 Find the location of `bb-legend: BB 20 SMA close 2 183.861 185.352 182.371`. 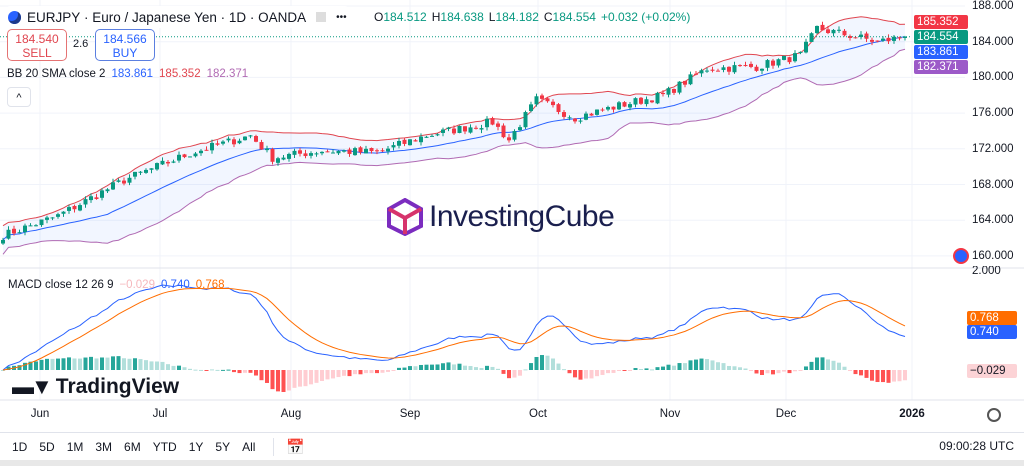

bb-legend: BB 20 SMA close 2 183.861 185.352 182.371 is located at coordinates (128, 74).